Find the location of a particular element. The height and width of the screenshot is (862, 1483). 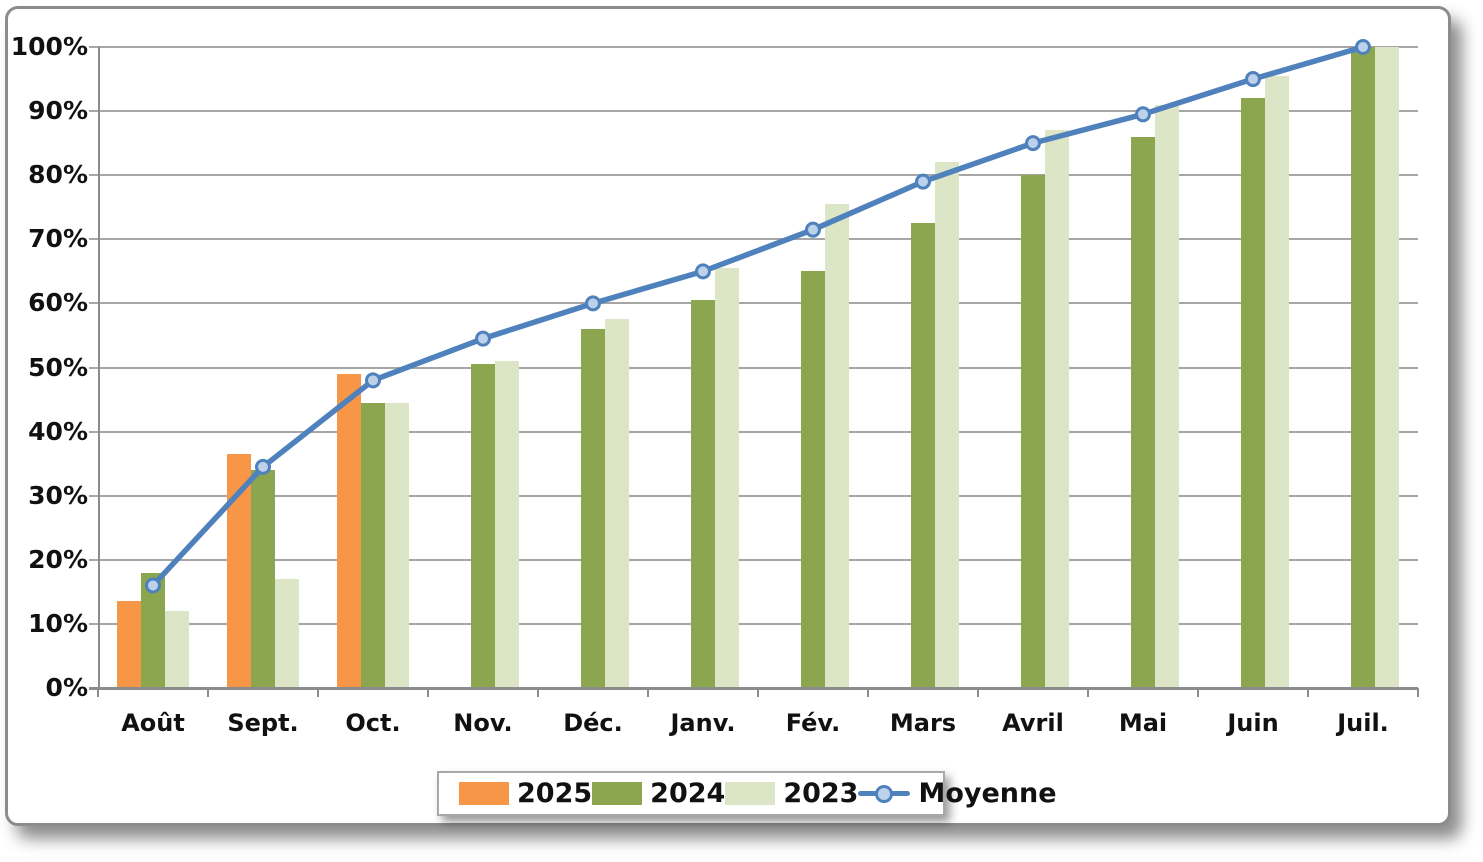

bar-2024-janv is located at coordinates (703, 494).